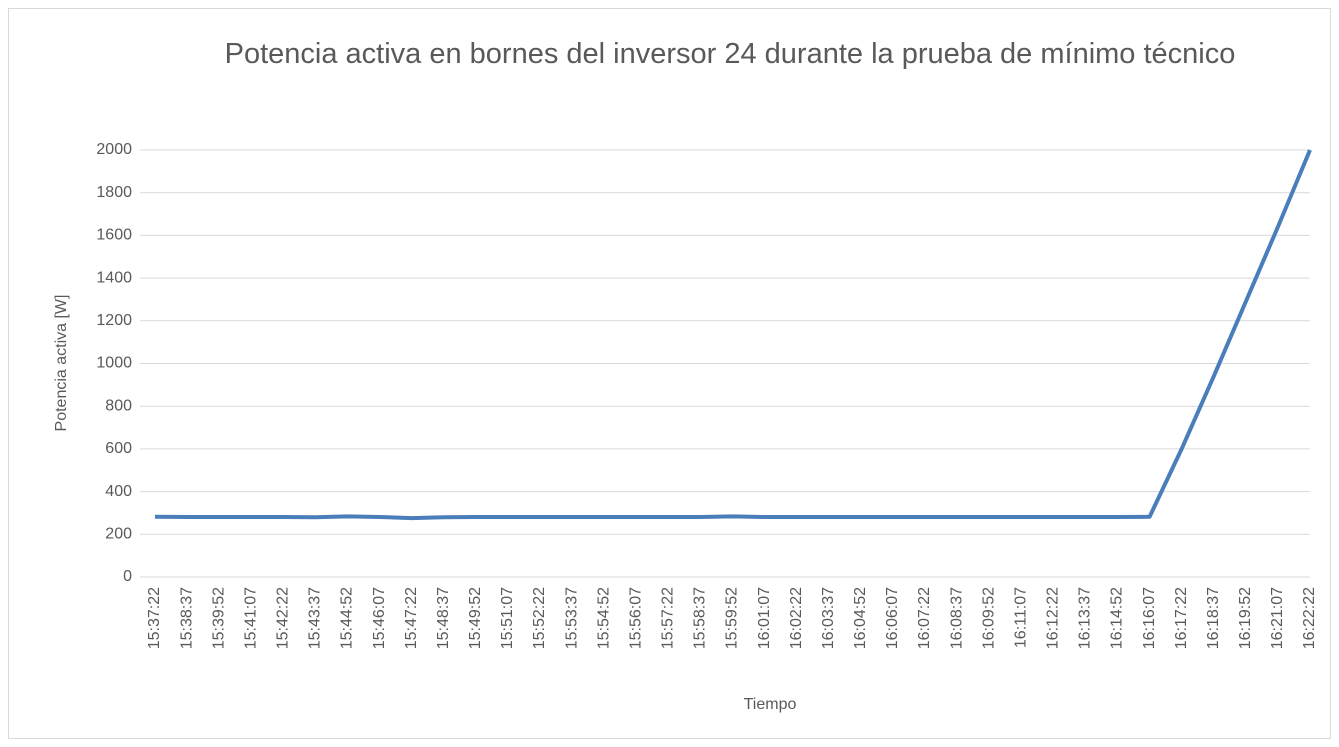 The image size is (1339, 747). What do you see at coordinates (250, 618) in the screenshot?
I see `x-tick-label: 15:41:07` at bounding box center [250, 618].